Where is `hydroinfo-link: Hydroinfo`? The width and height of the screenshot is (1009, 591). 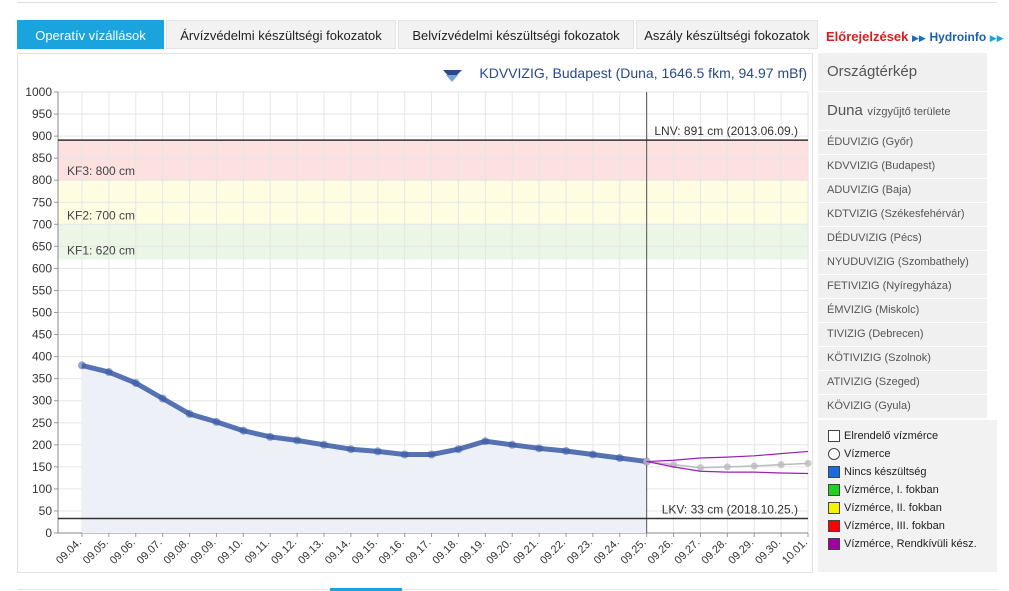
hydroinfo-link: Hydroinfo is located at coordinates (958, 37).